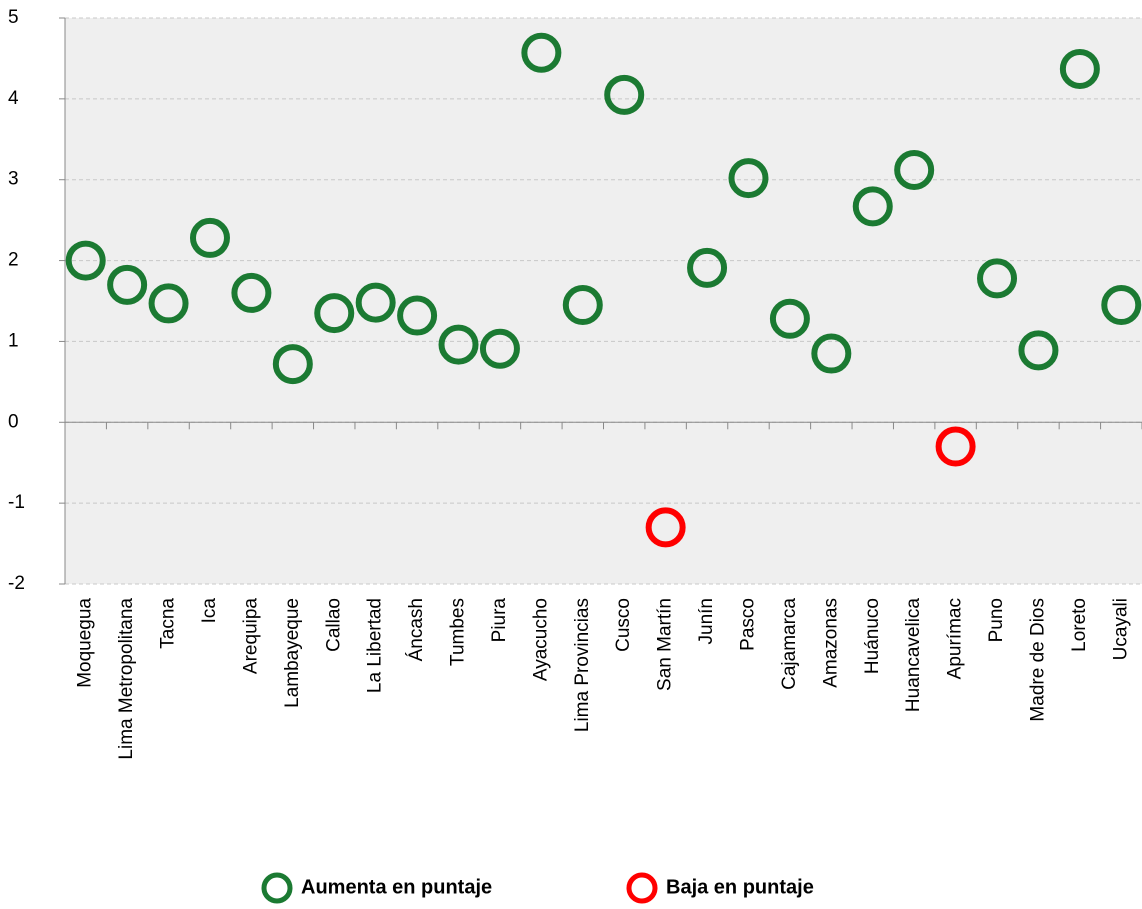 The image size is (1142, 909). I want to click on x-tick-label: Cusco, so click(623, 625).